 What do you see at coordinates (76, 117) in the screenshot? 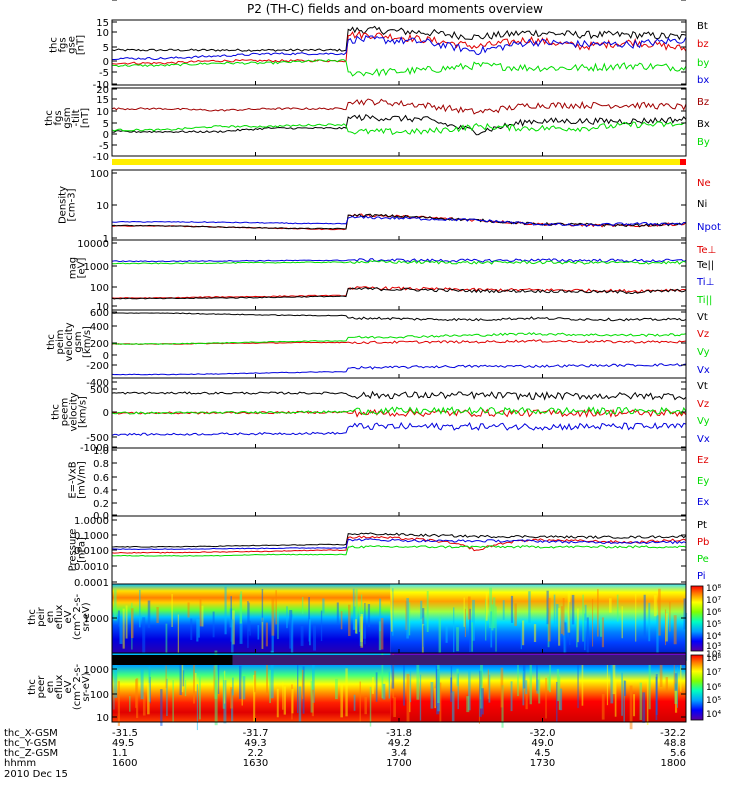
I see `ylabel-line: -tilt` at bounding box center [76, 117].